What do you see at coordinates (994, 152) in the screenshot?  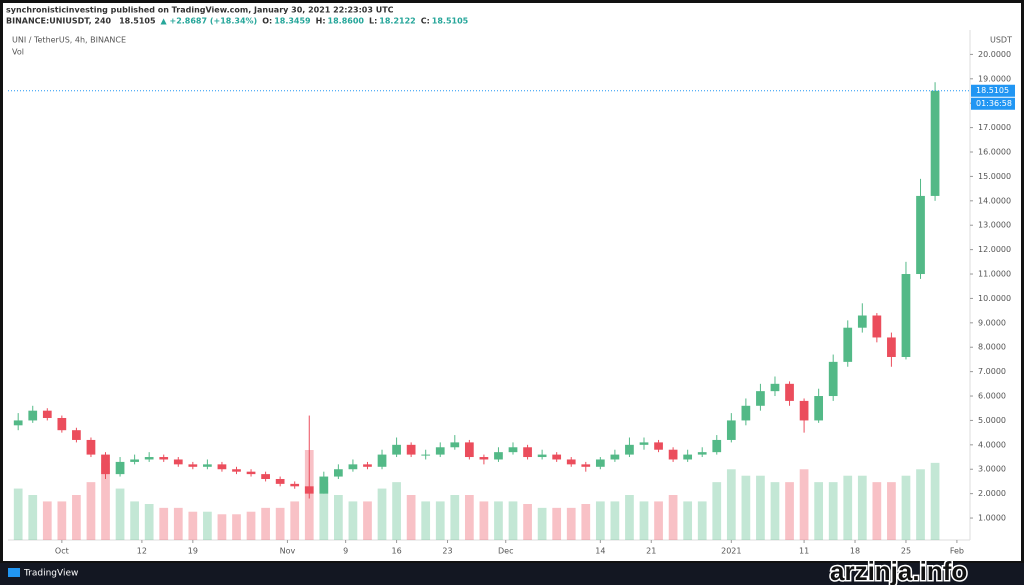 I see `y-tick-label: 16.0000` at bounding box center [994, 152].